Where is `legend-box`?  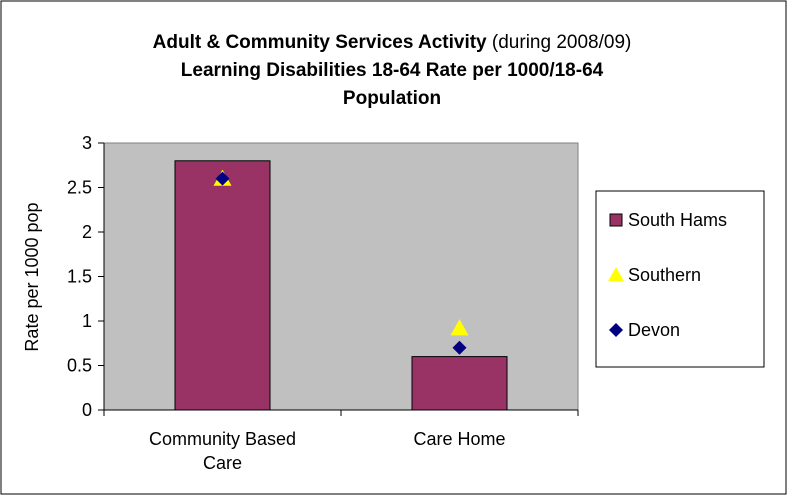 legend-box is located at coordinates (680, 279).